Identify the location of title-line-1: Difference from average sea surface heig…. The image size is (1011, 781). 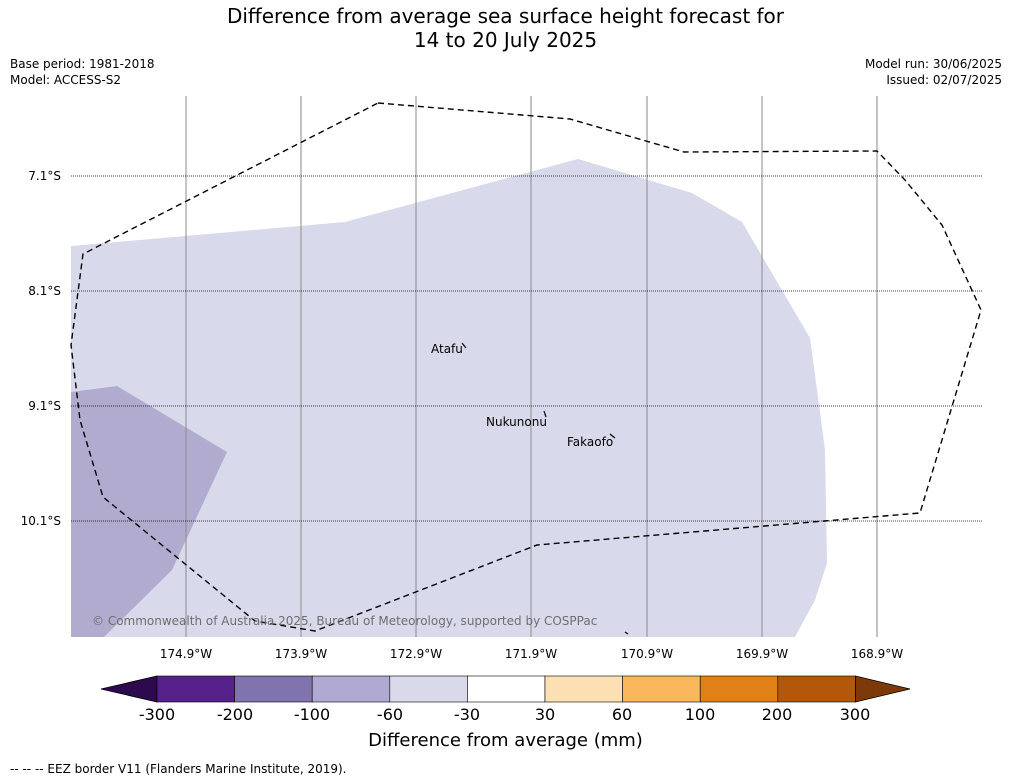
(505, 16).